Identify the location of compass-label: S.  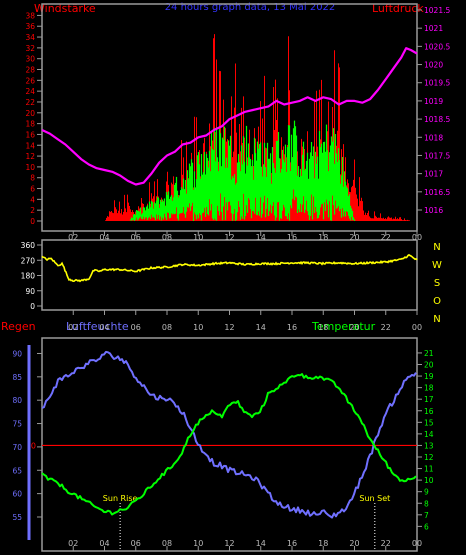
(437, 283).